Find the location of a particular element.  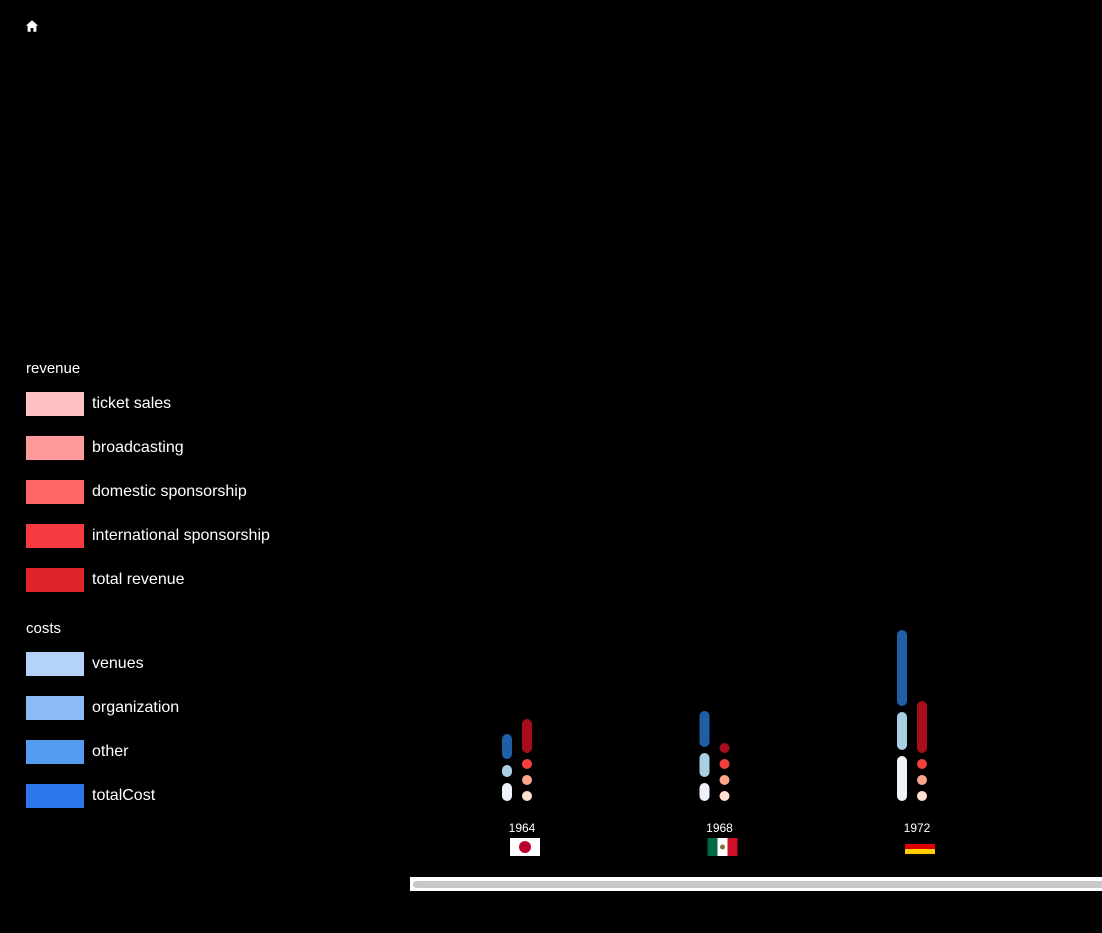

costs-legend-label: other is located at coordinates (110, 751).